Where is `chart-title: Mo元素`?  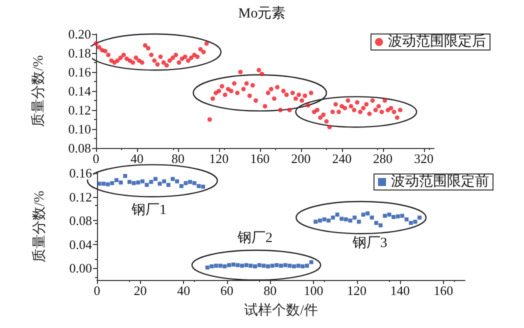 chart-title: Mo元素 is located at coordinates (262, 14).